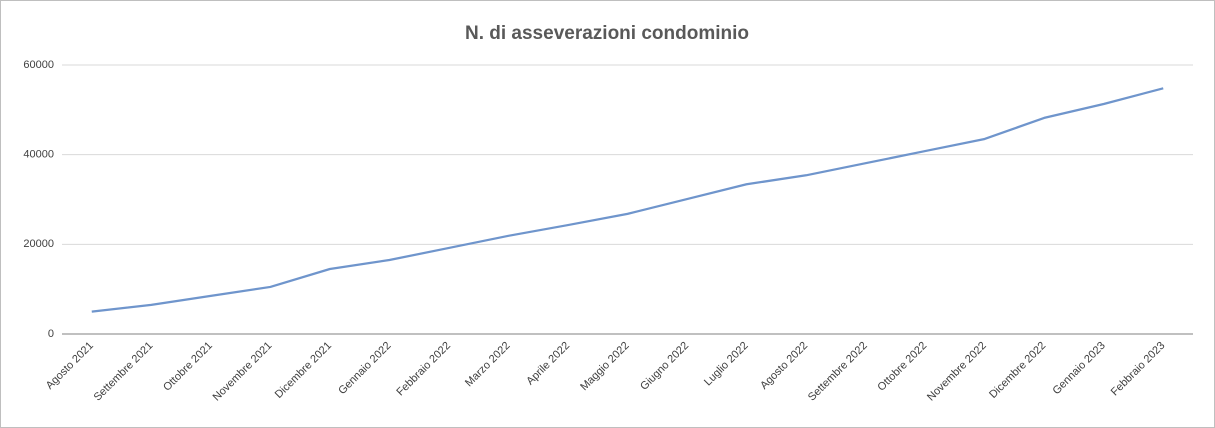 The image size is (1215, 428). Describe the element at coordinates (51, 334) in the screenshot. I see `y-tick-label: 0` at that location.